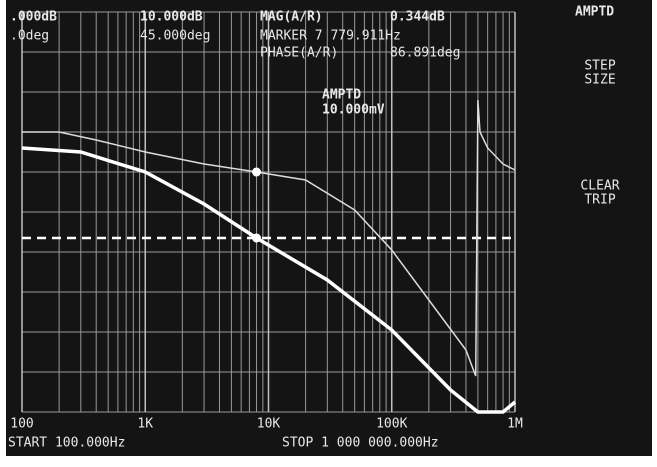 The width and height of the screenshot is (657, 467). I want to click on x-tick-label: 1K, so click(145, 424).